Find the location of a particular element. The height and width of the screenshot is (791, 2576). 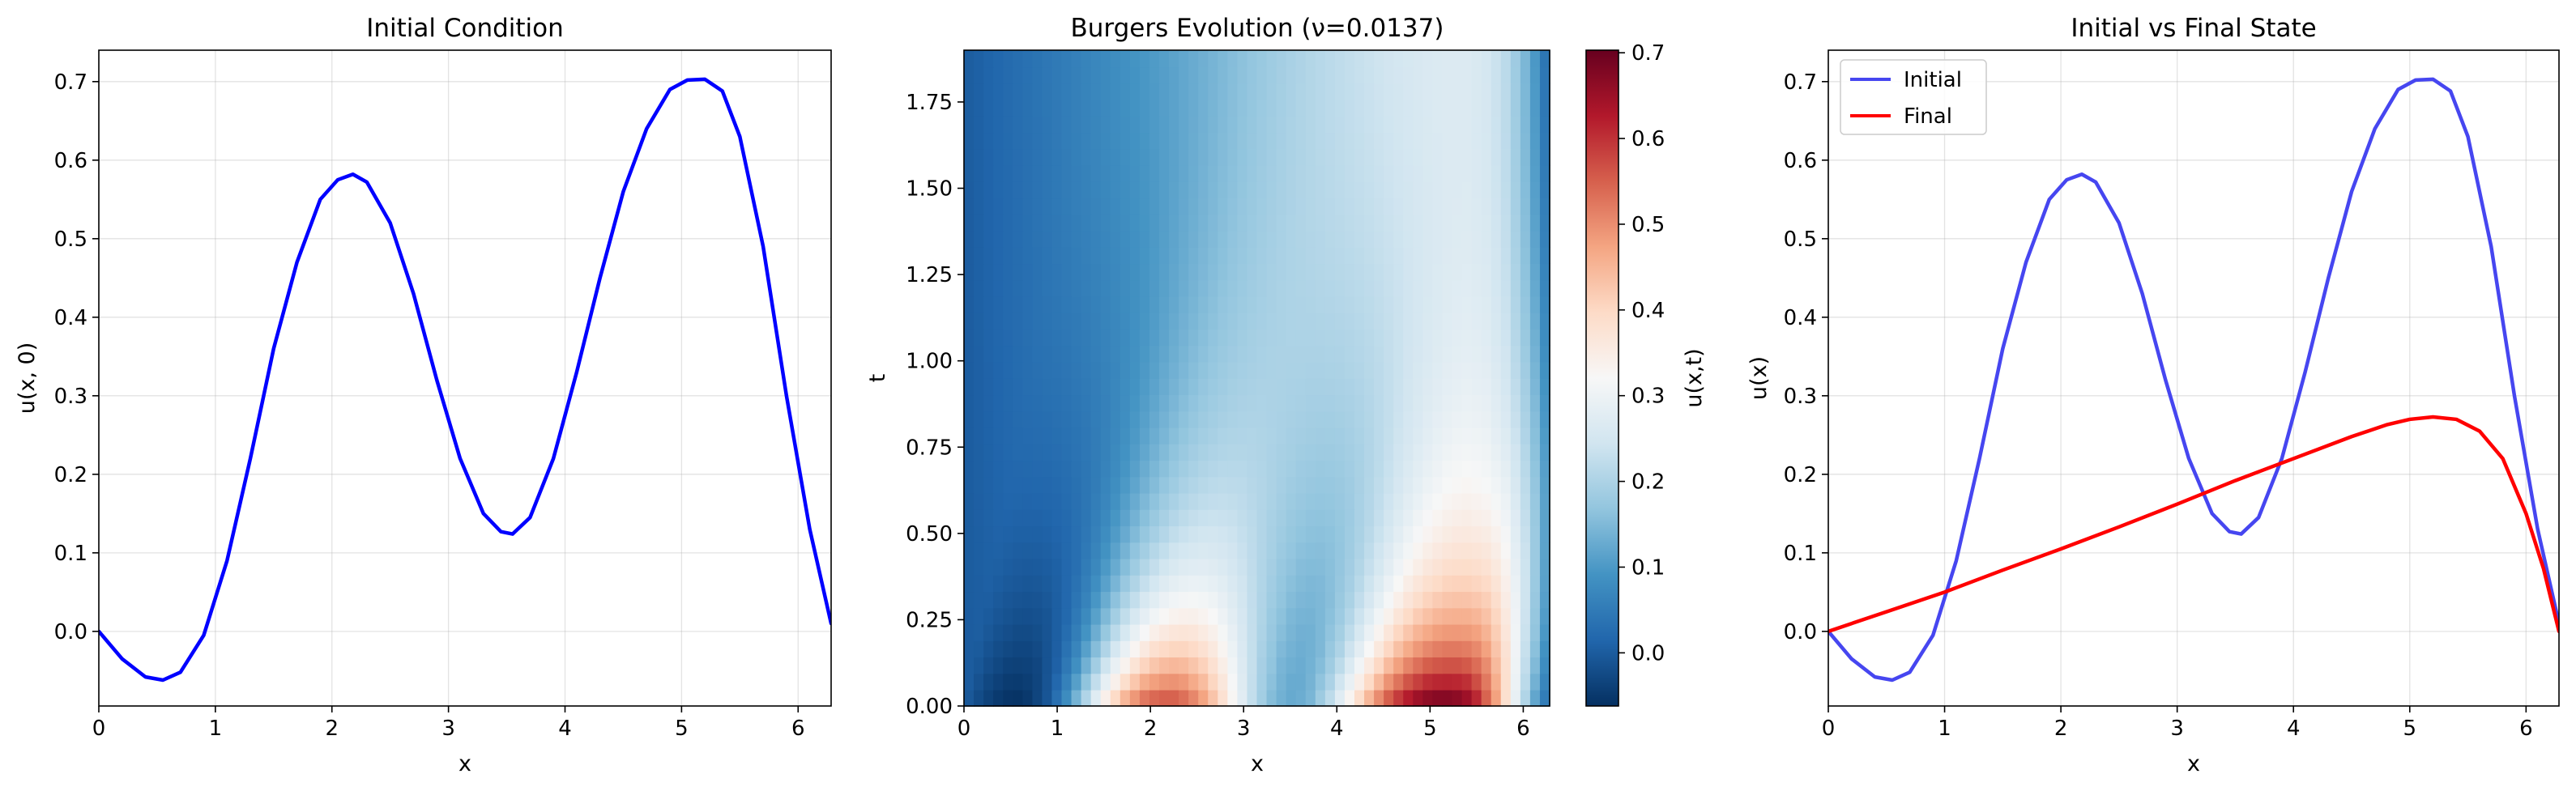

panel-3-ytick-label: 0.5 is located at coordinates (1801, 240).